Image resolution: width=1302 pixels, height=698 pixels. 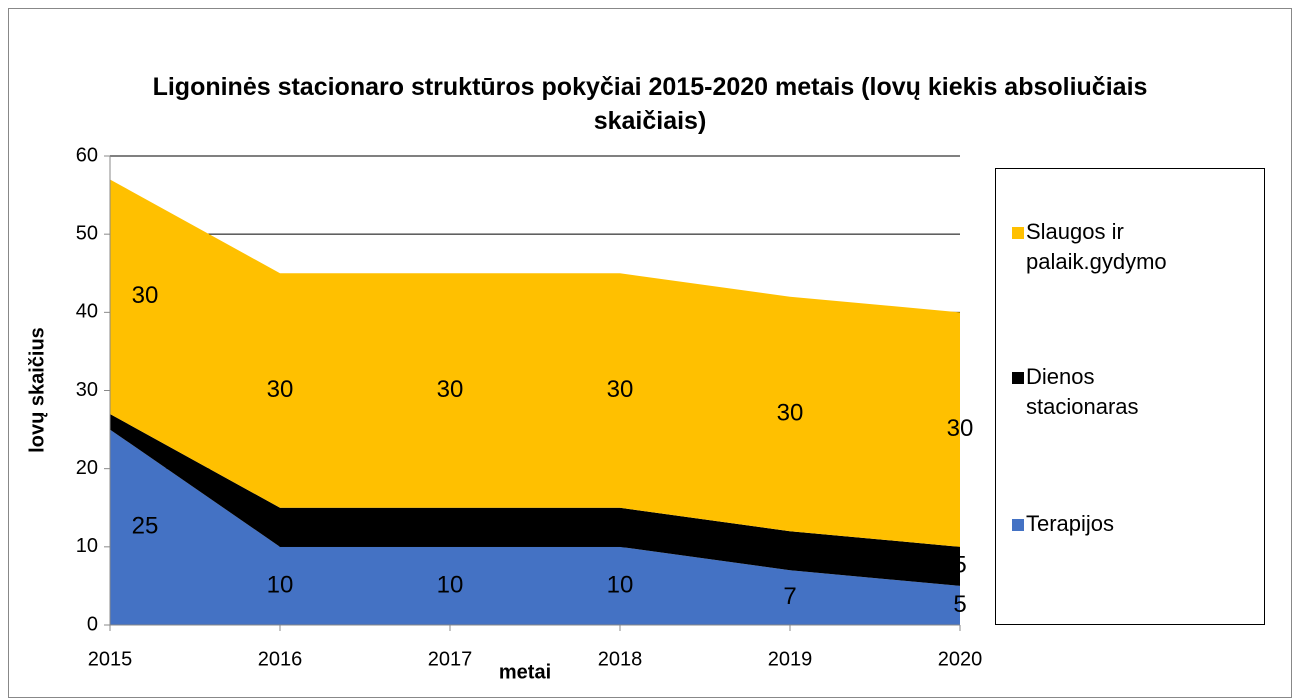 What do you see at coordinates (620, 659) in the screenshot?
I see `x-tick-label: 2018` at bounding box center [620, 659].